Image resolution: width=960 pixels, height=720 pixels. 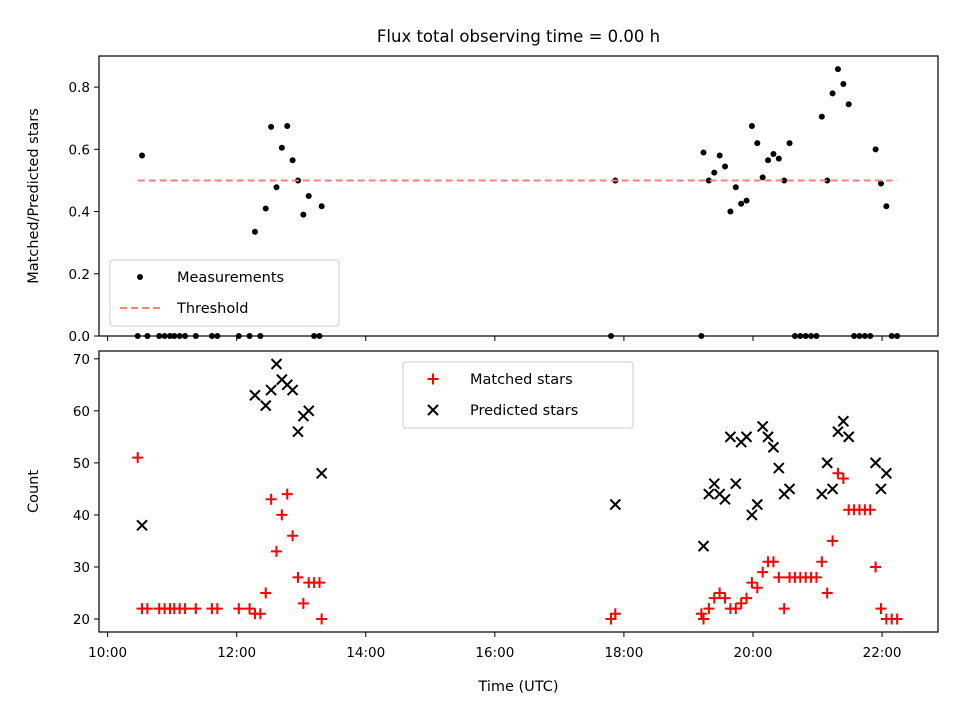 I want to click on legend-box, so click(x=224, y=293).